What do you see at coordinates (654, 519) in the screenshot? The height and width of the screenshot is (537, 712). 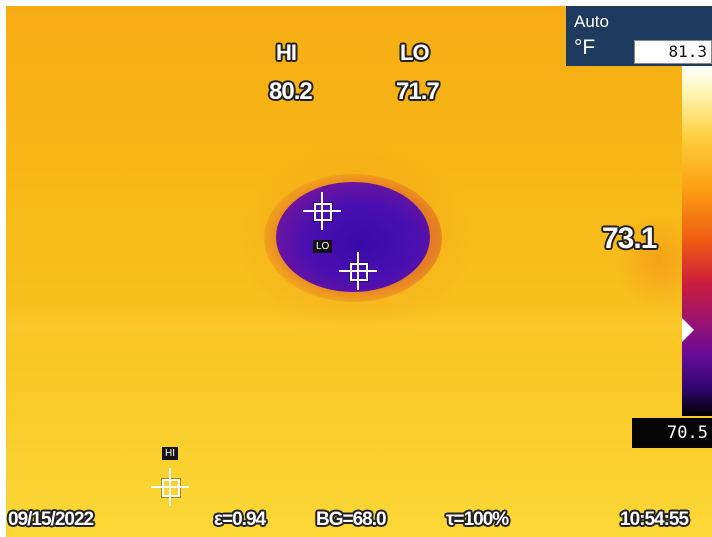 I see `time-readout: 10:54:55` at bounding box center [654, 519].